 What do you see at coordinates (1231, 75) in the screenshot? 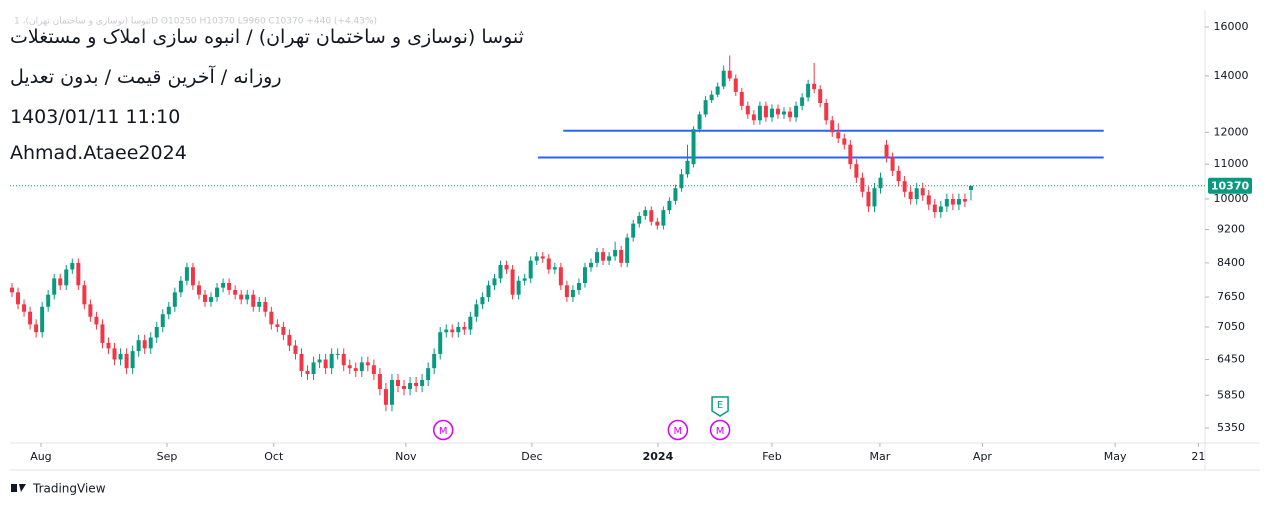
I see `y-tick-label: 14000` at bounding box center [1231, 75].